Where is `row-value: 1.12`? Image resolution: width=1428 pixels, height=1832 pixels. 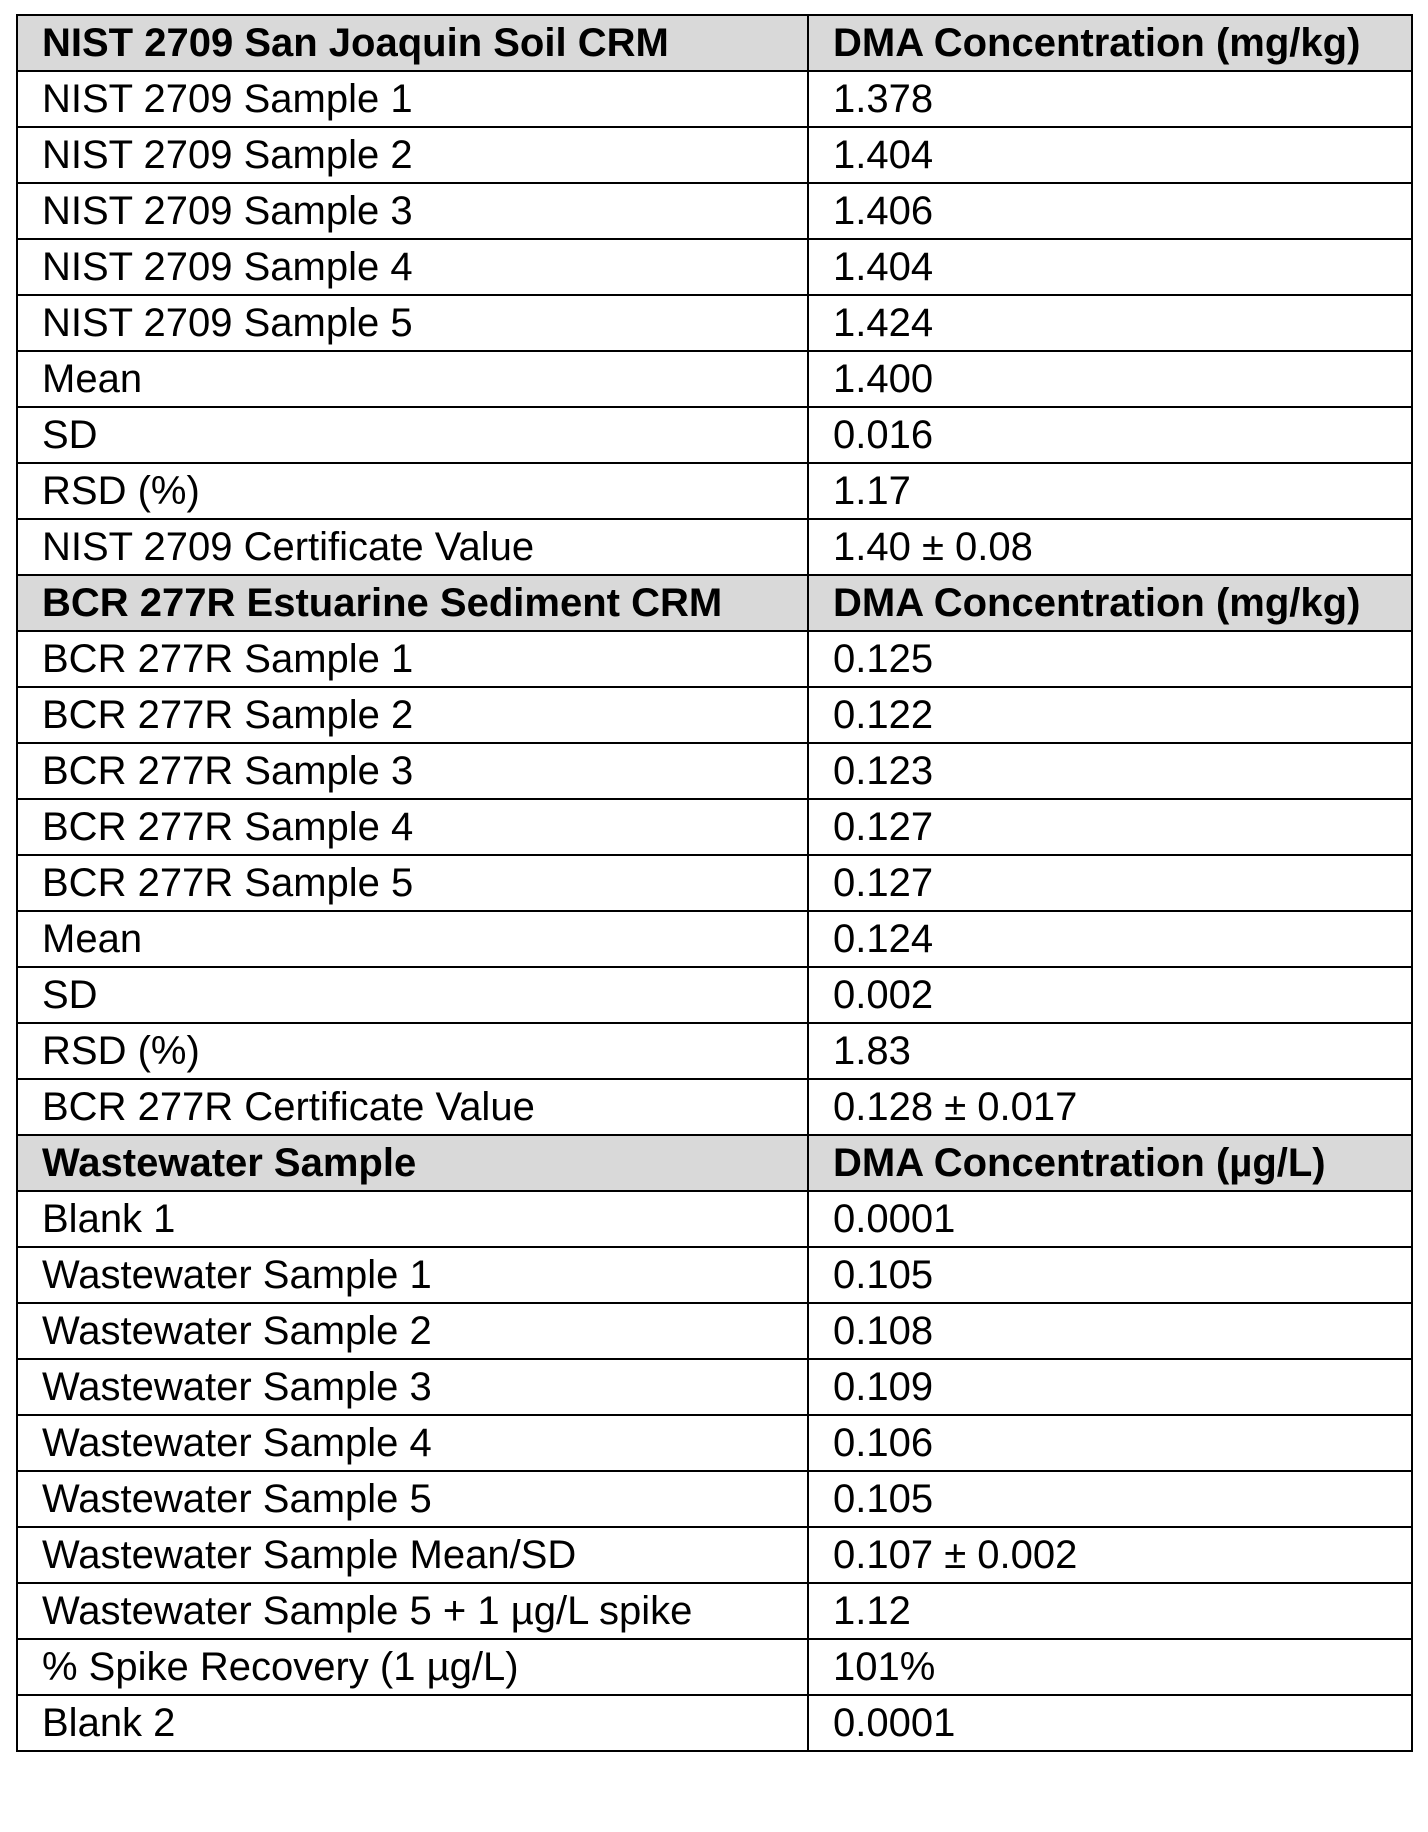
row-value: 1.12 is located at coordinates (1110, 1611).